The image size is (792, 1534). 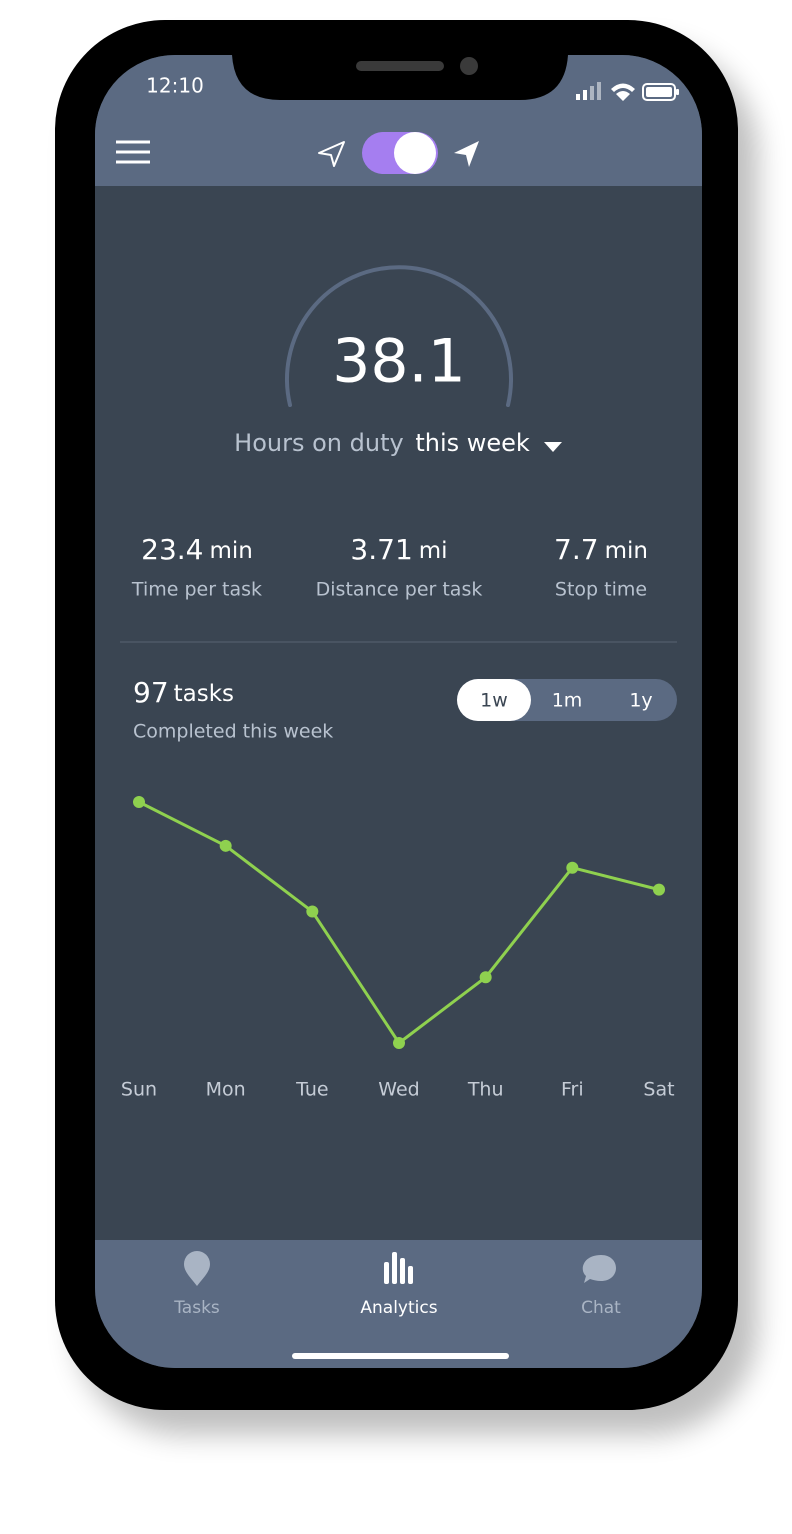 I want to click on gauge-label-text: Hours on duty, so click(x=319, y=443).